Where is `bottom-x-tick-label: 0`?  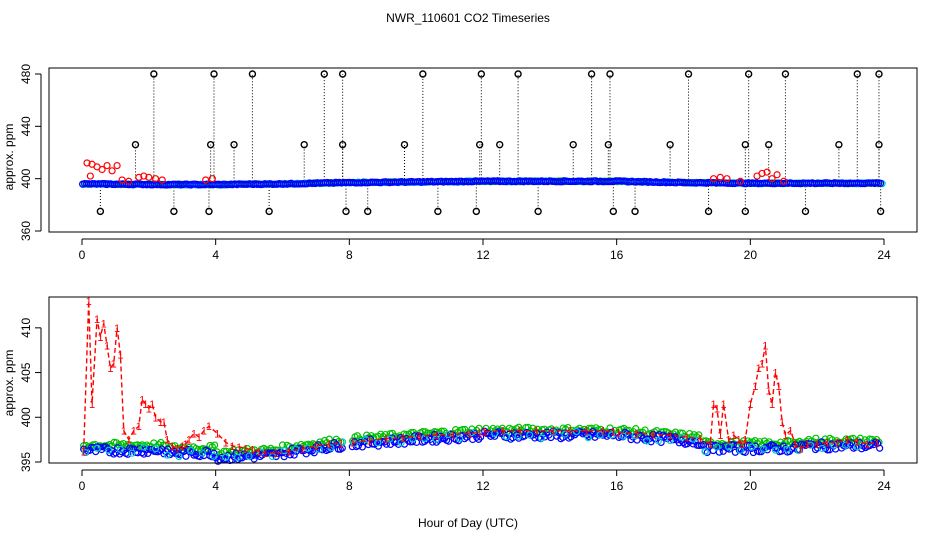
bottom-x-tick-label: 0 is located at coordinates (82, 486).